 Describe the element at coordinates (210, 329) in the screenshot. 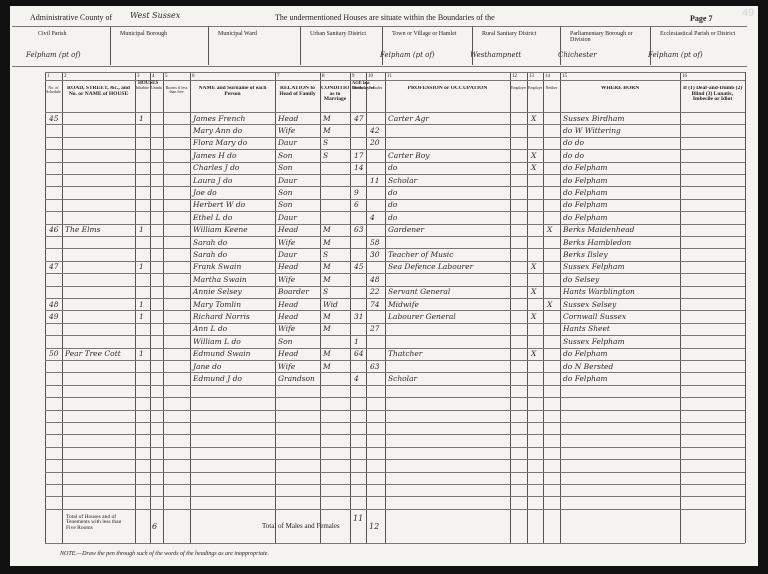

I see `cell-name: Ann L do` at that location.